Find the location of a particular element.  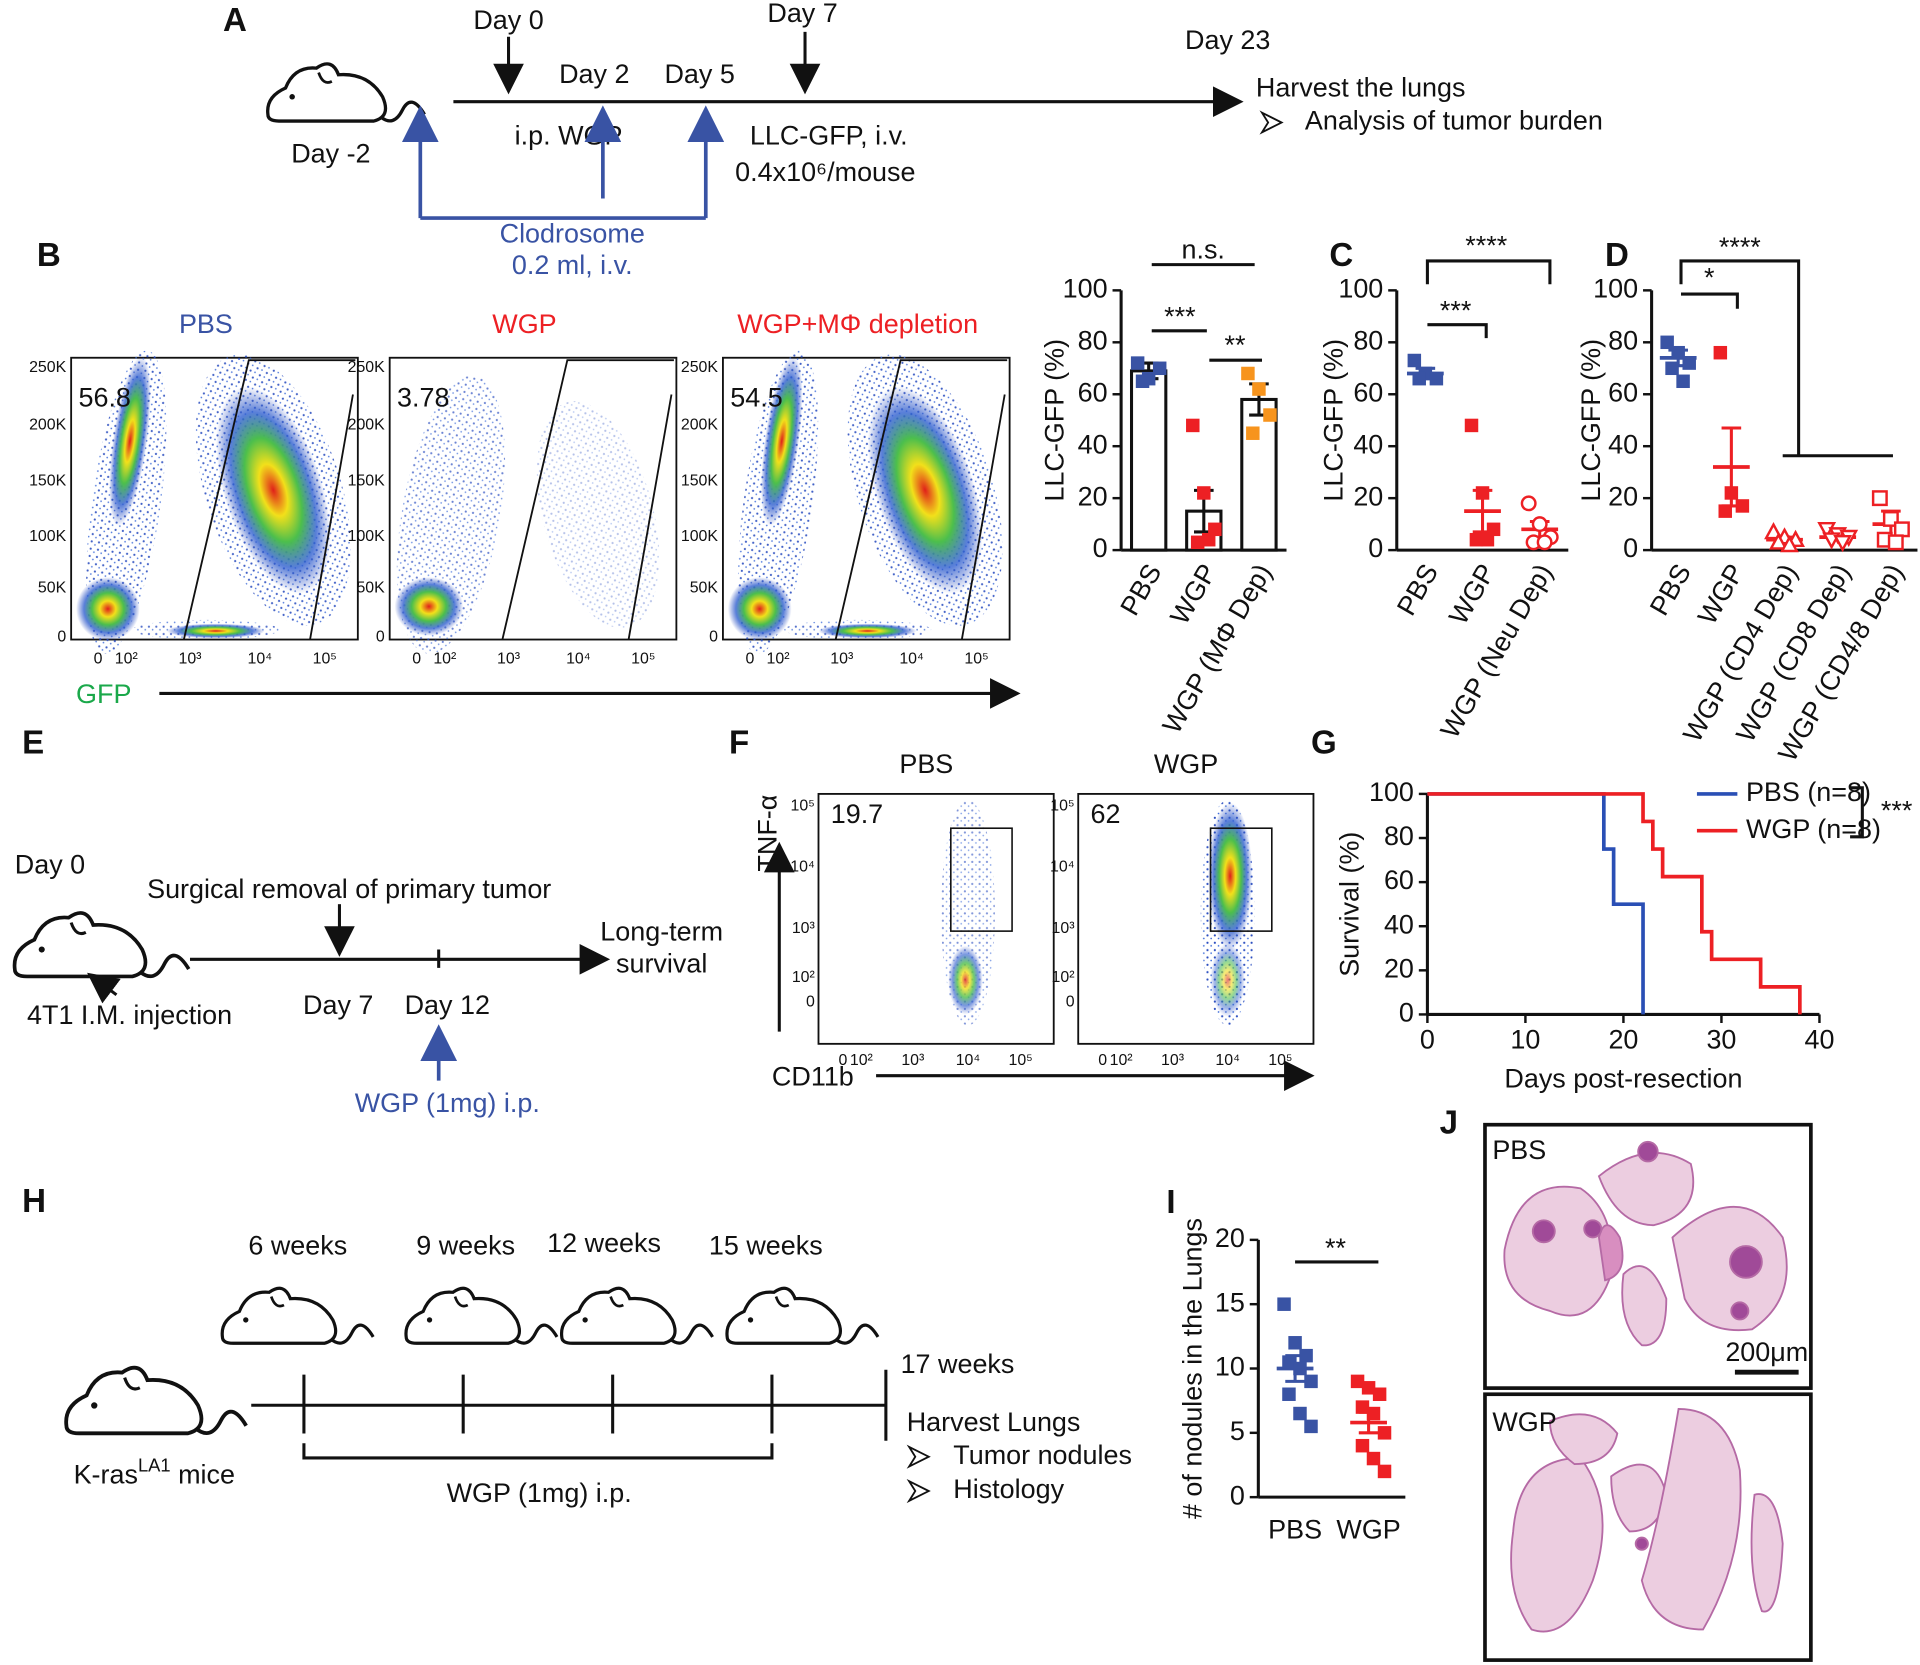

y-tick-label: 100K is located at coordinates (367, 536).